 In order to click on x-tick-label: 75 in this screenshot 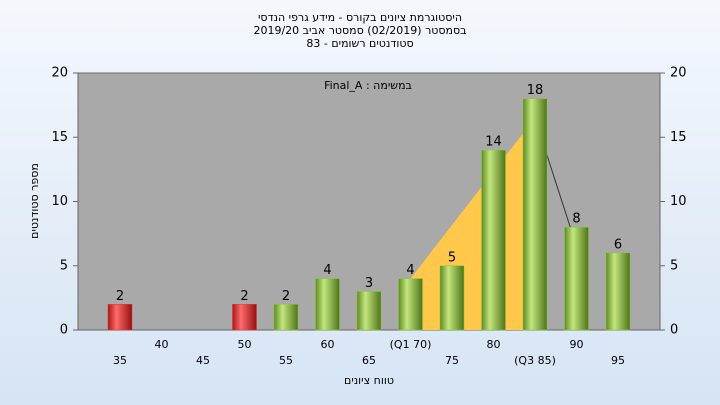, I will do `click(452, 360)`.